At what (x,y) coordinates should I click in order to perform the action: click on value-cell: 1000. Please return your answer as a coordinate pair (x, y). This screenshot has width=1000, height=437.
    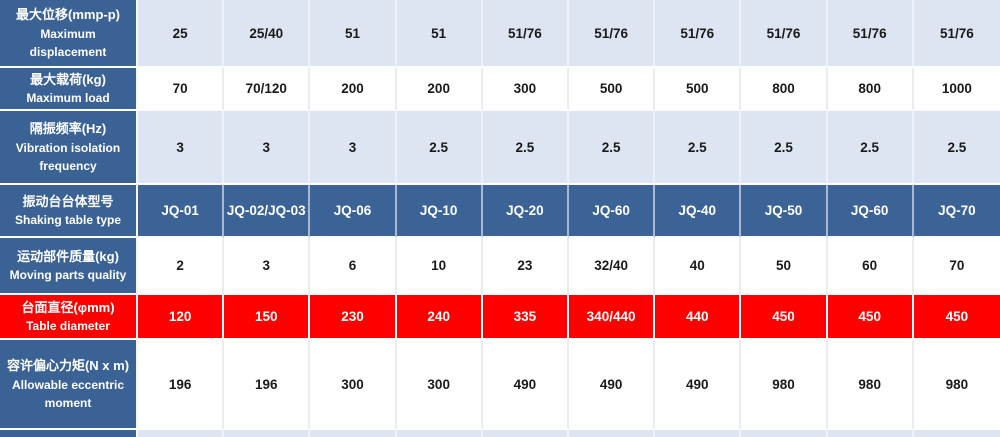
    Looking at the image, I should click on (956, 89).